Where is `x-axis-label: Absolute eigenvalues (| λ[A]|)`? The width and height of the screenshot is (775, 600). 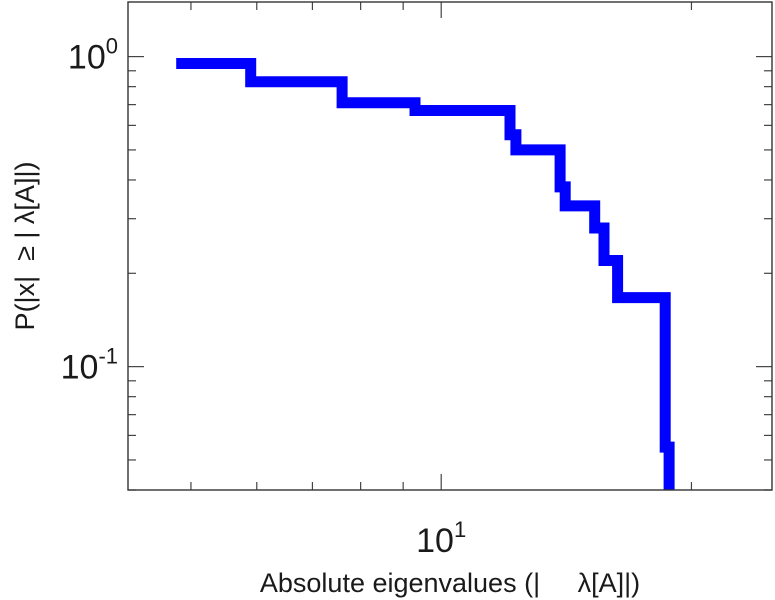
x-axis-label: Absolute eigenvalues (| λ[A]|) is located at coordinates (450, 583).